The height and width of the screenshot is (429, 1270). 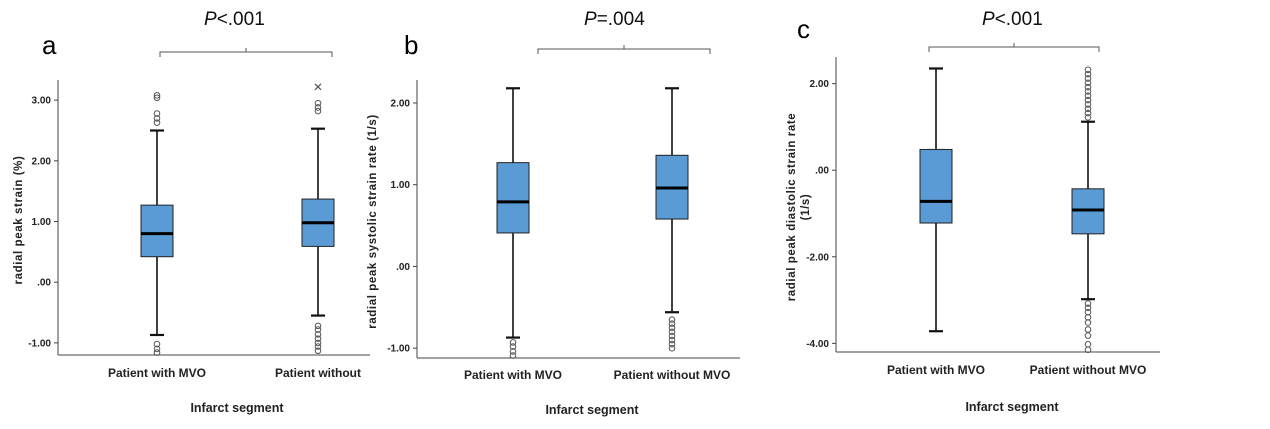 What do you see at coordinates (49, 45) in the screenshot?
I see `panel-label: a` at bounding box center [49, 45].